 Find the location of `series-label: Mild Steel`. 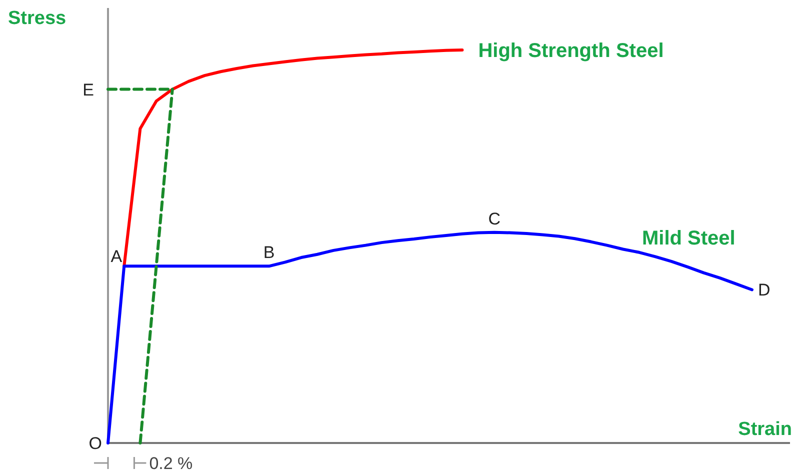

series-label: Mild Steel is located at coordinates (689, 239).